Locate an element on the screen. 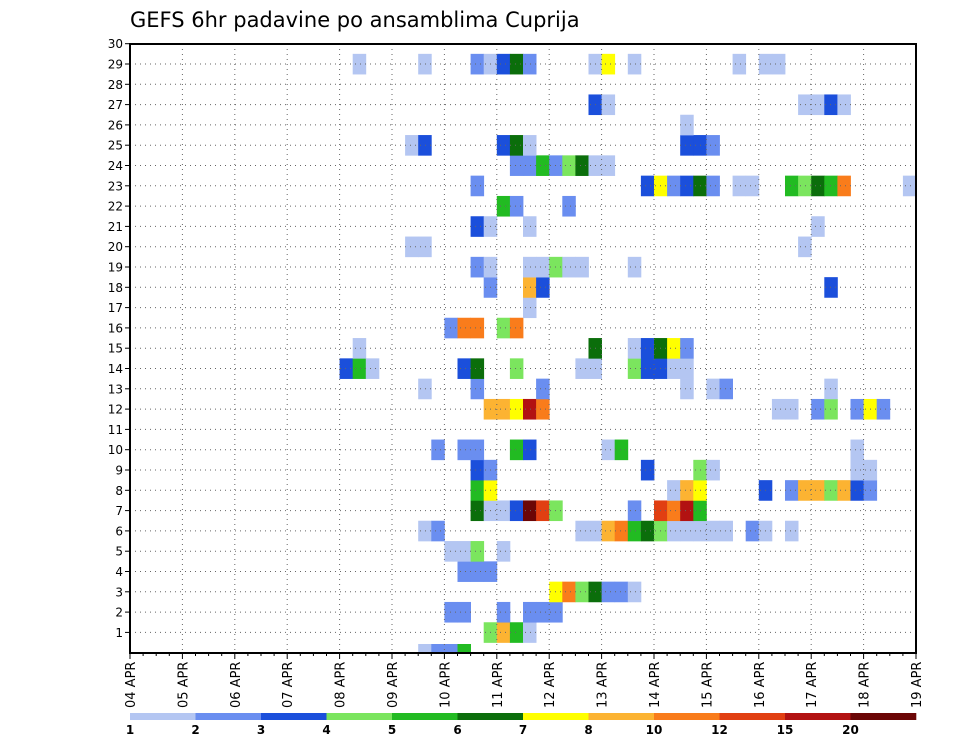 The image size is (960, 742). y-tick-label: 3 is located at coordinates (119, 592).